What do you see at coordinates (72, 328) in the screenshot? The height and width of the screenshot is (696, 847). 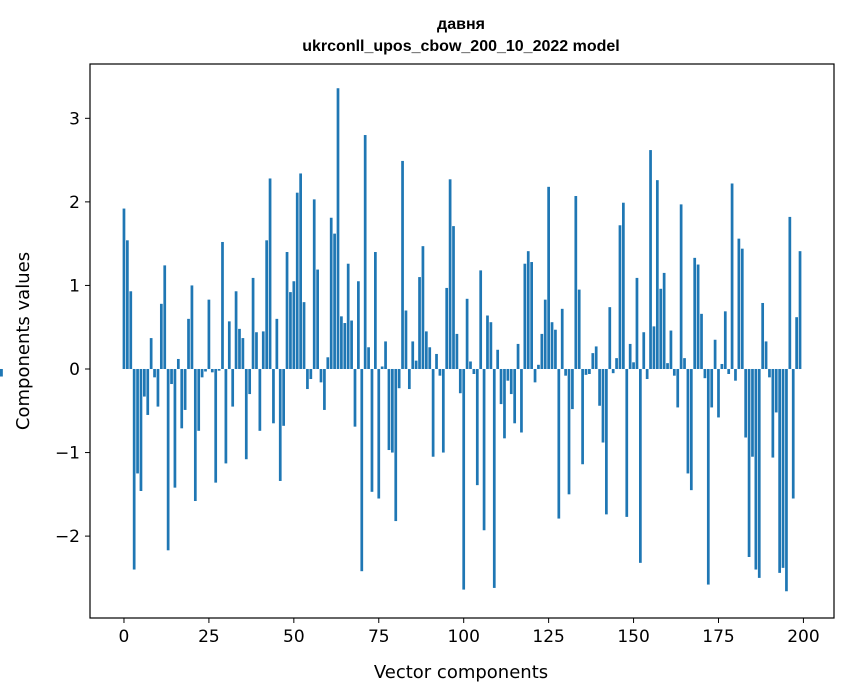 I see `y-axis-ticks: −2 −1 0 1 2 3` at bounding box center [72, 328].